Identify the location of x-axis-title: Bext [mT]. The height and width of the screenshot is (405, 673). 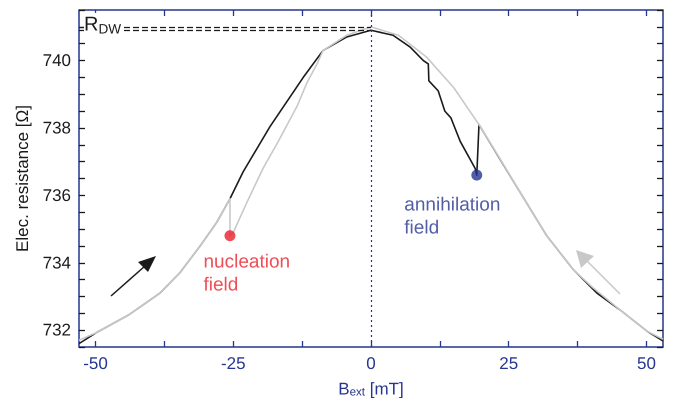
(371, 389).